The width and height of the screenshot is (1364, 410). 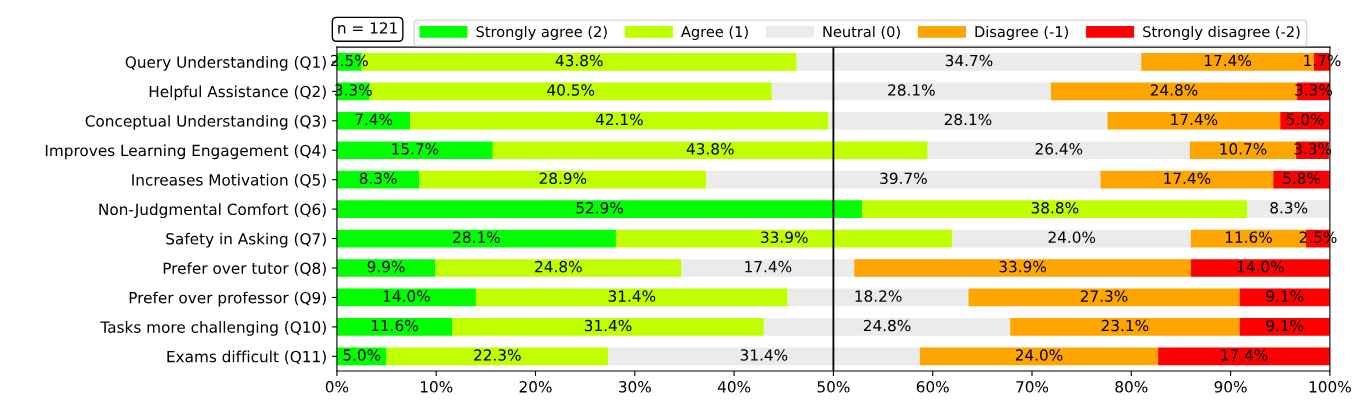 I want to click on x-tick-label: 0%, so click(x=337, y=387).